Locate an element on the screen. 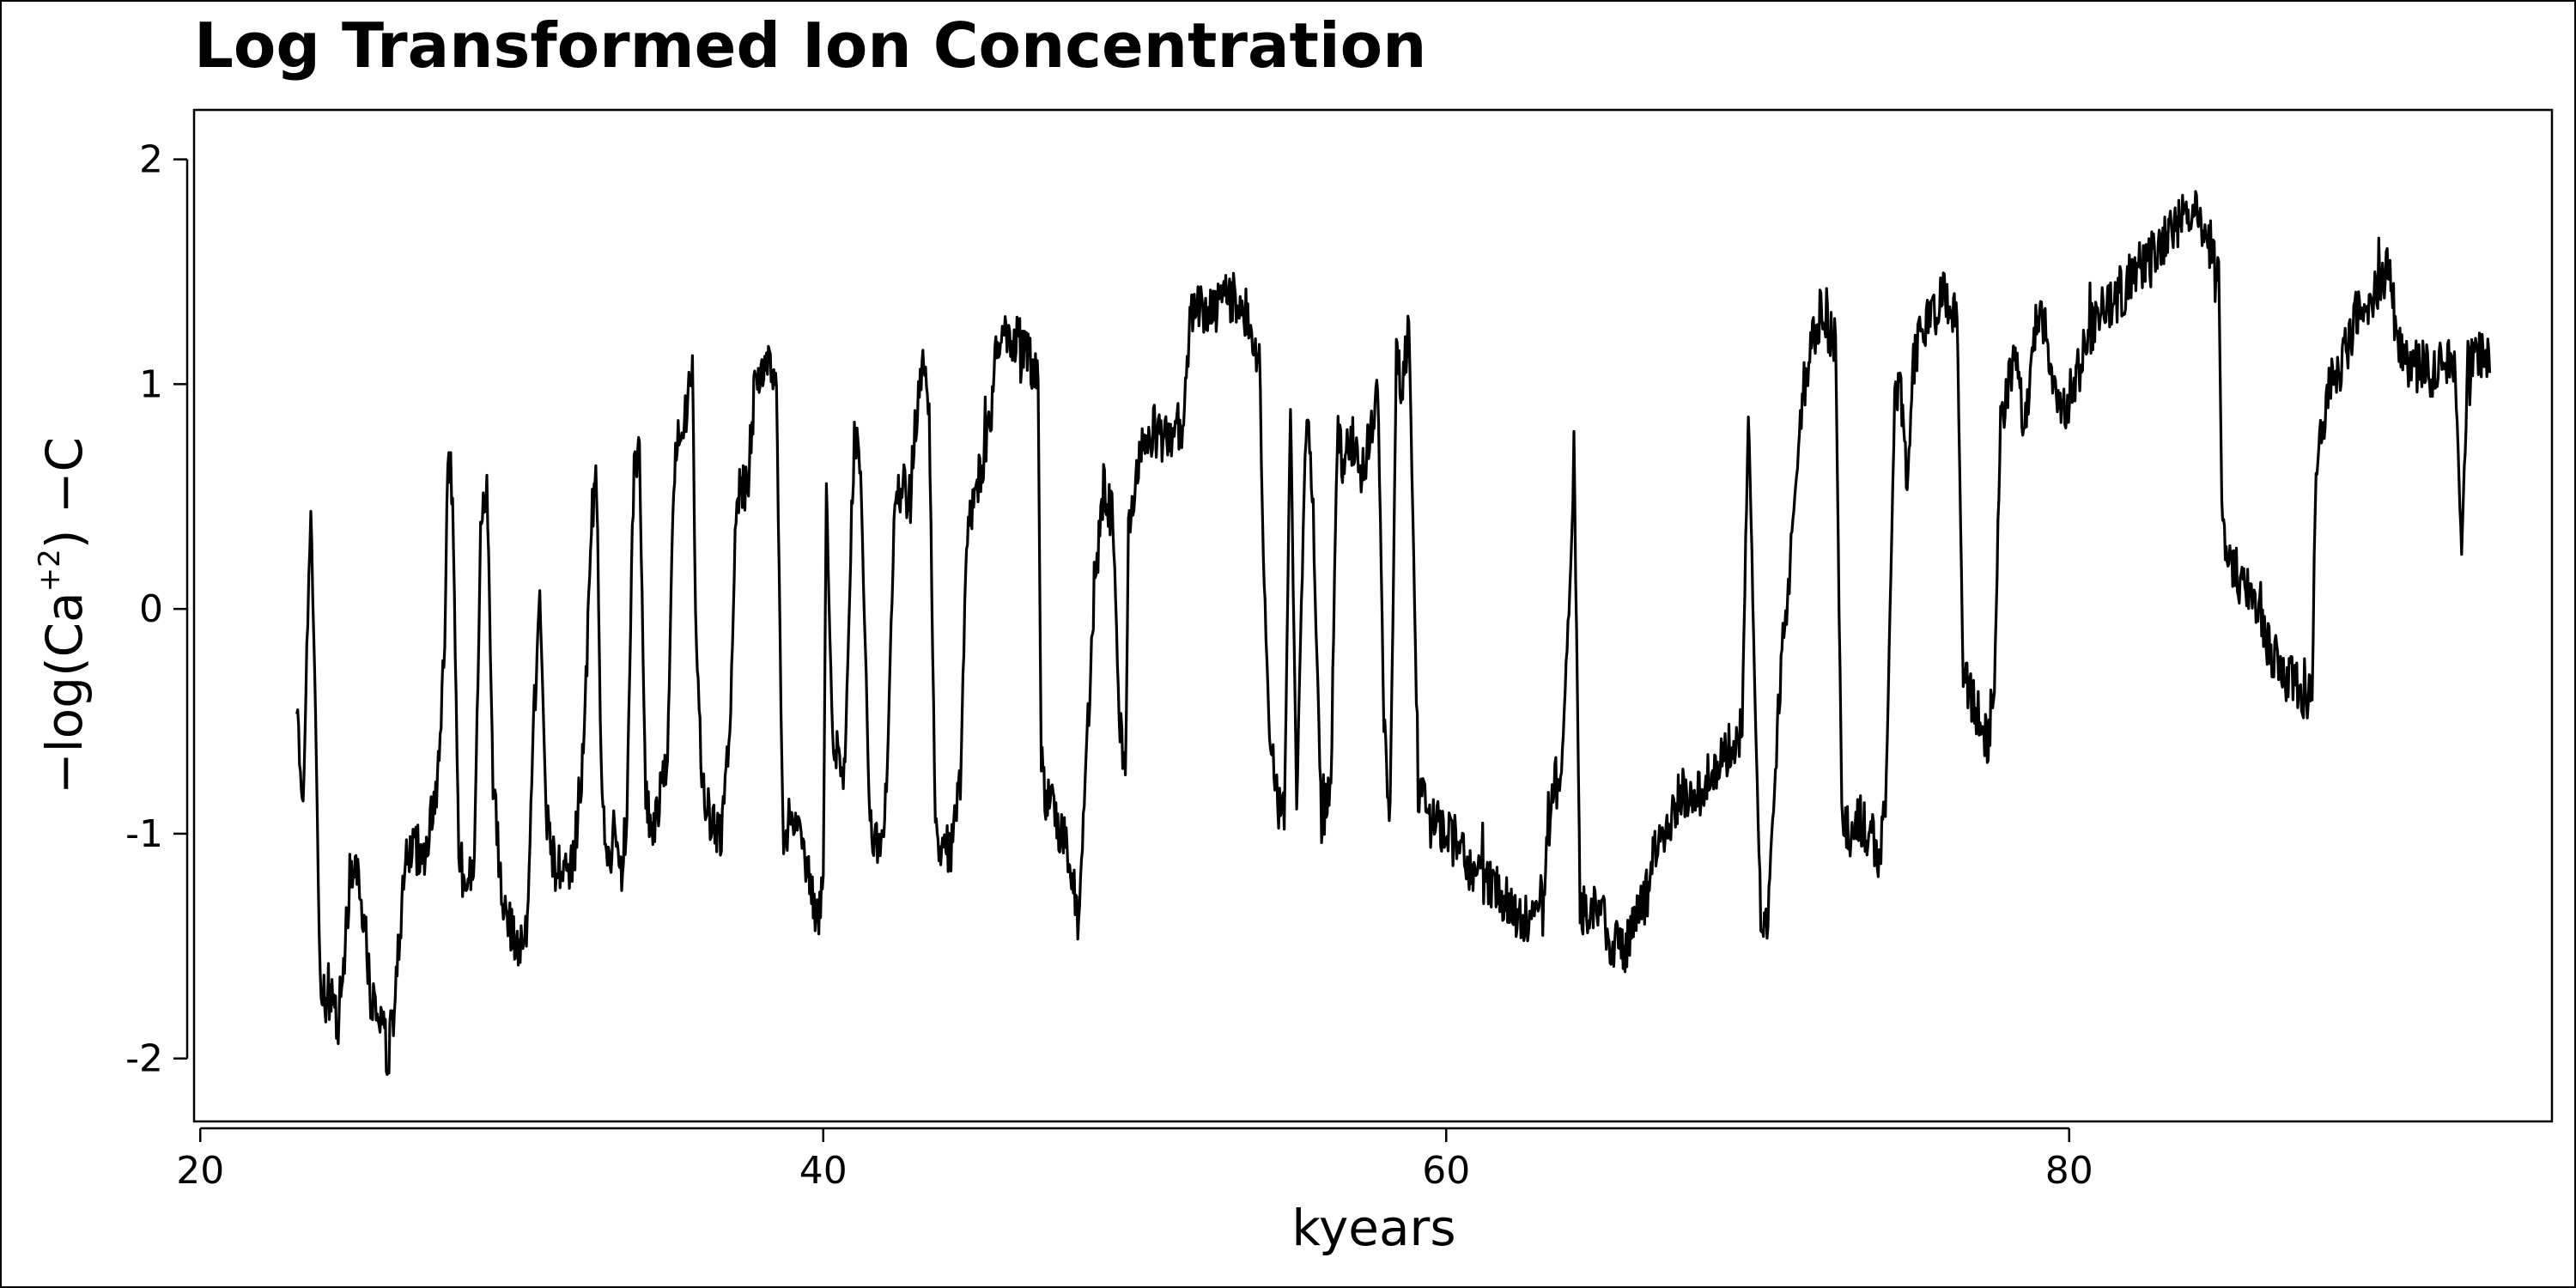 The width and height of the screenshot is (2576, 1288). y-tick-label: 1 is located at coordinates (151, 384).